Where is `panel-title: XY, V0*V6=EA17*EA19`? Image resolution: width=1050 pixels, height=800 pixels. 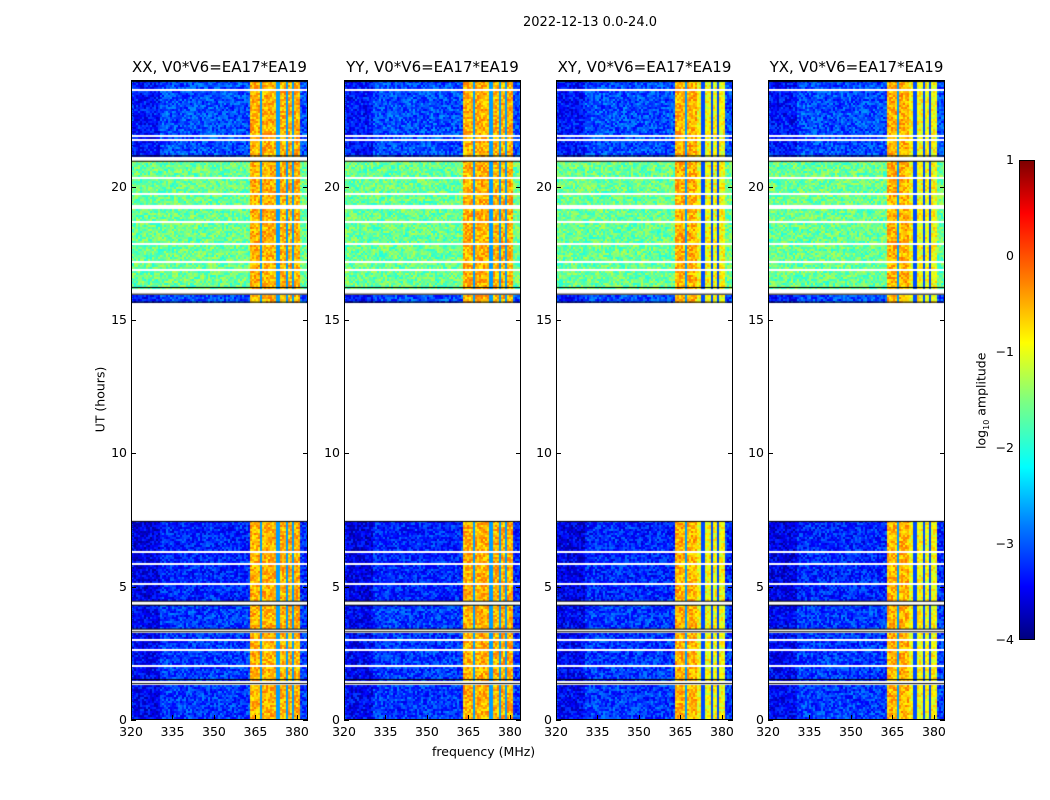 panel-title: XY, V0*V6=EA17*EA19 is located at coordinates (644, 67).